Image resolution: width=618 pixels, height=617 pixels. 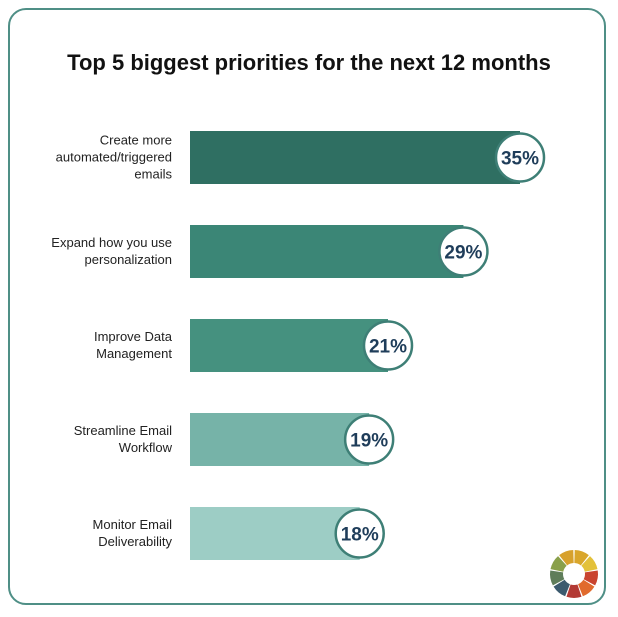 I want to click on value-label-5: 18%, so click(x=360, y=535).